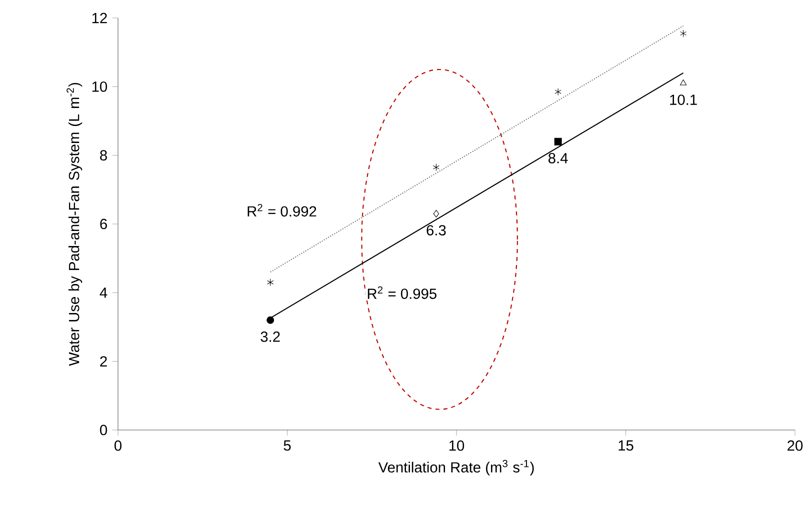 This screenshot has height=516, width=810. What do you see at coordinates (74, 224) in the screenshot?
I see `y-axis-title: Water Use by Pad-and-Fan System (L m$^{-2}$)` at bounding box center [74, 224].